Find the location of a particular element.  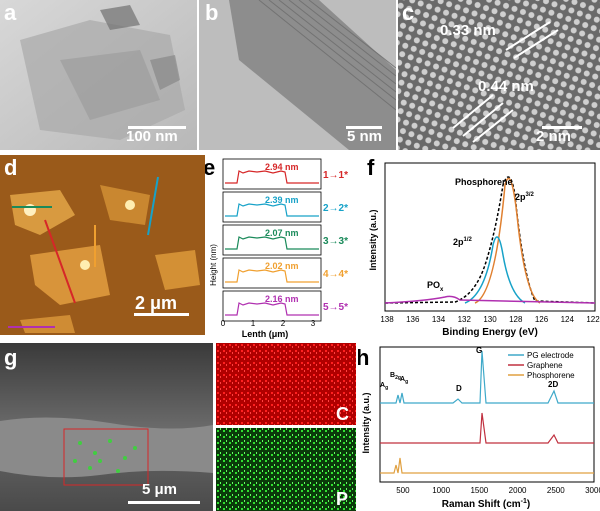

f-peak-32: 2p3/2 is located at coordinates (525, 197).